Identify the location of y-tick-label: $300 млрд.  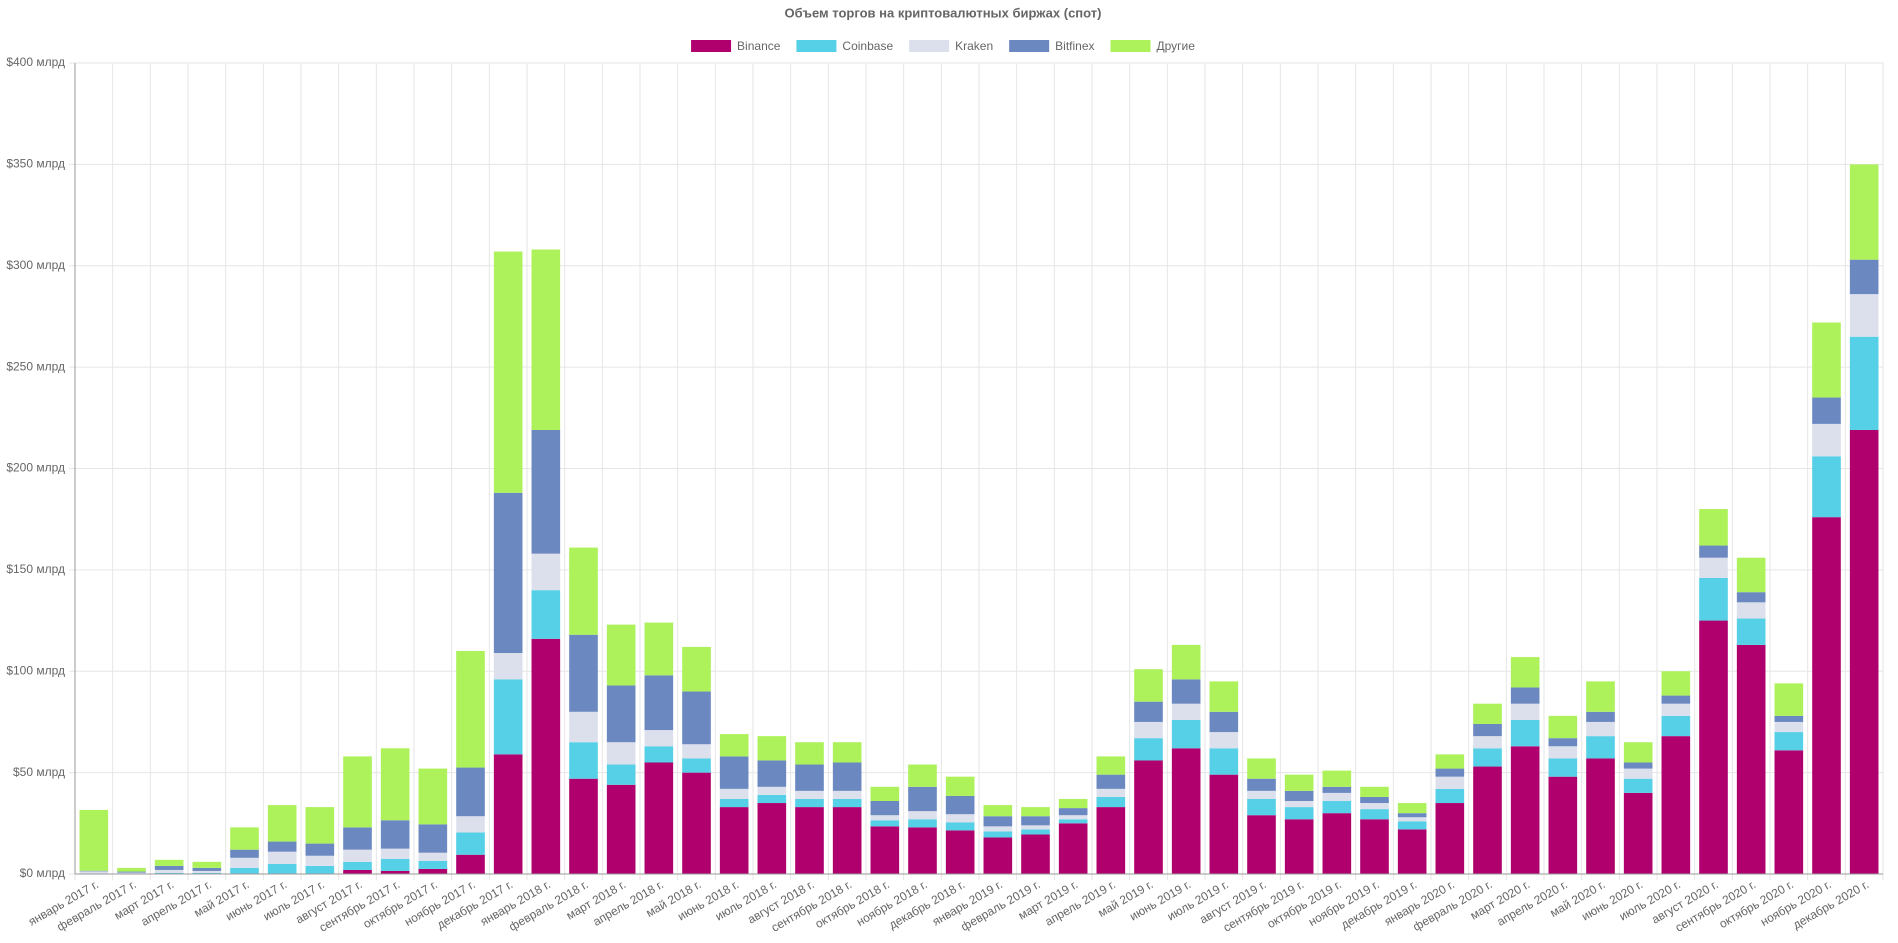
(35, 265).